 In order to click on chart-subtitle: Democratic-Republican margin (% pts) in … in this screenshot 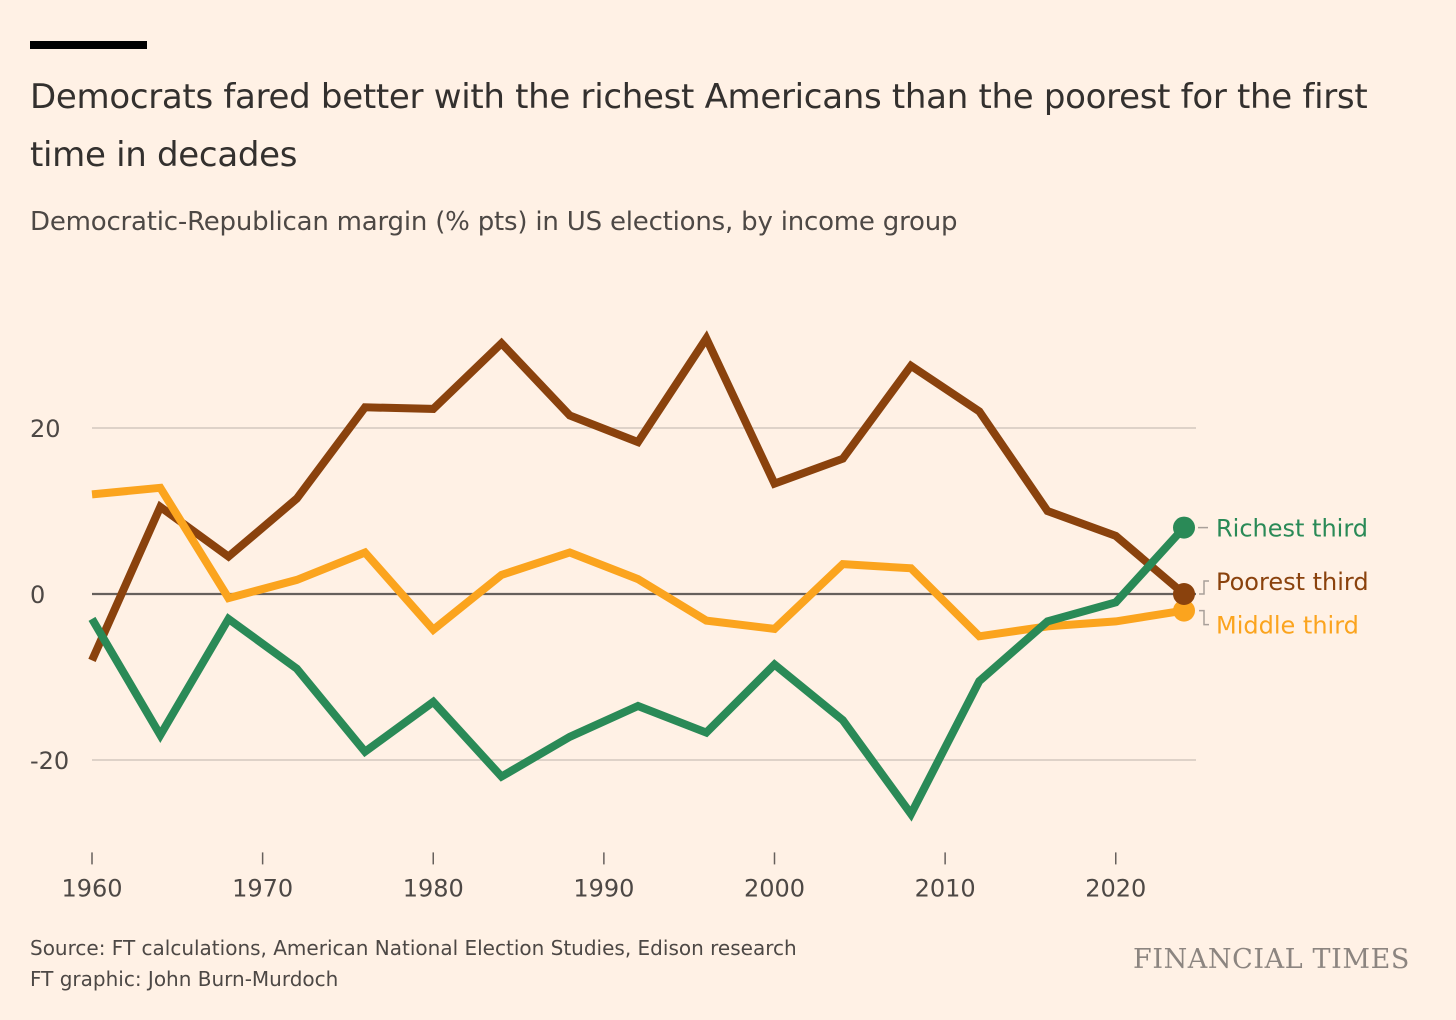, I will do `click(494, 222)`.